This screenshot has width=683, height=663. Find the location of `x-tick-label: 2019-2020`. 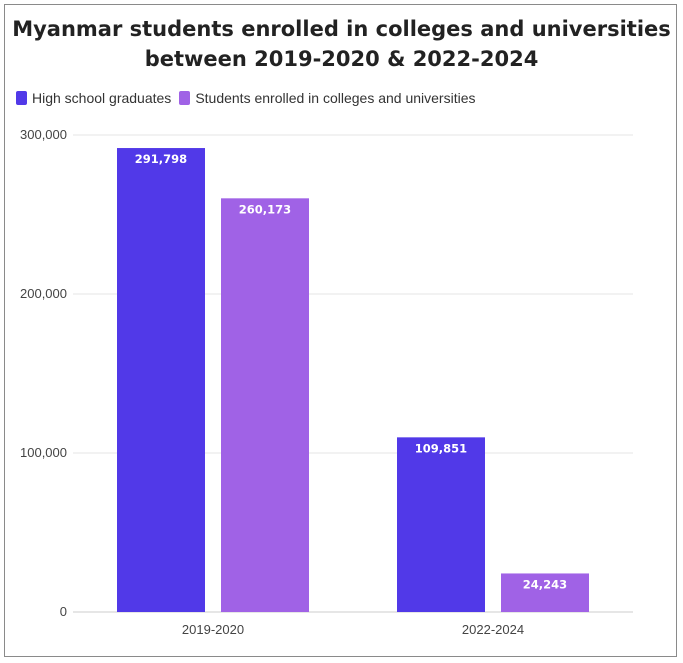

x-tick-label: 2019-2020 is located at coordinates (213, 629).